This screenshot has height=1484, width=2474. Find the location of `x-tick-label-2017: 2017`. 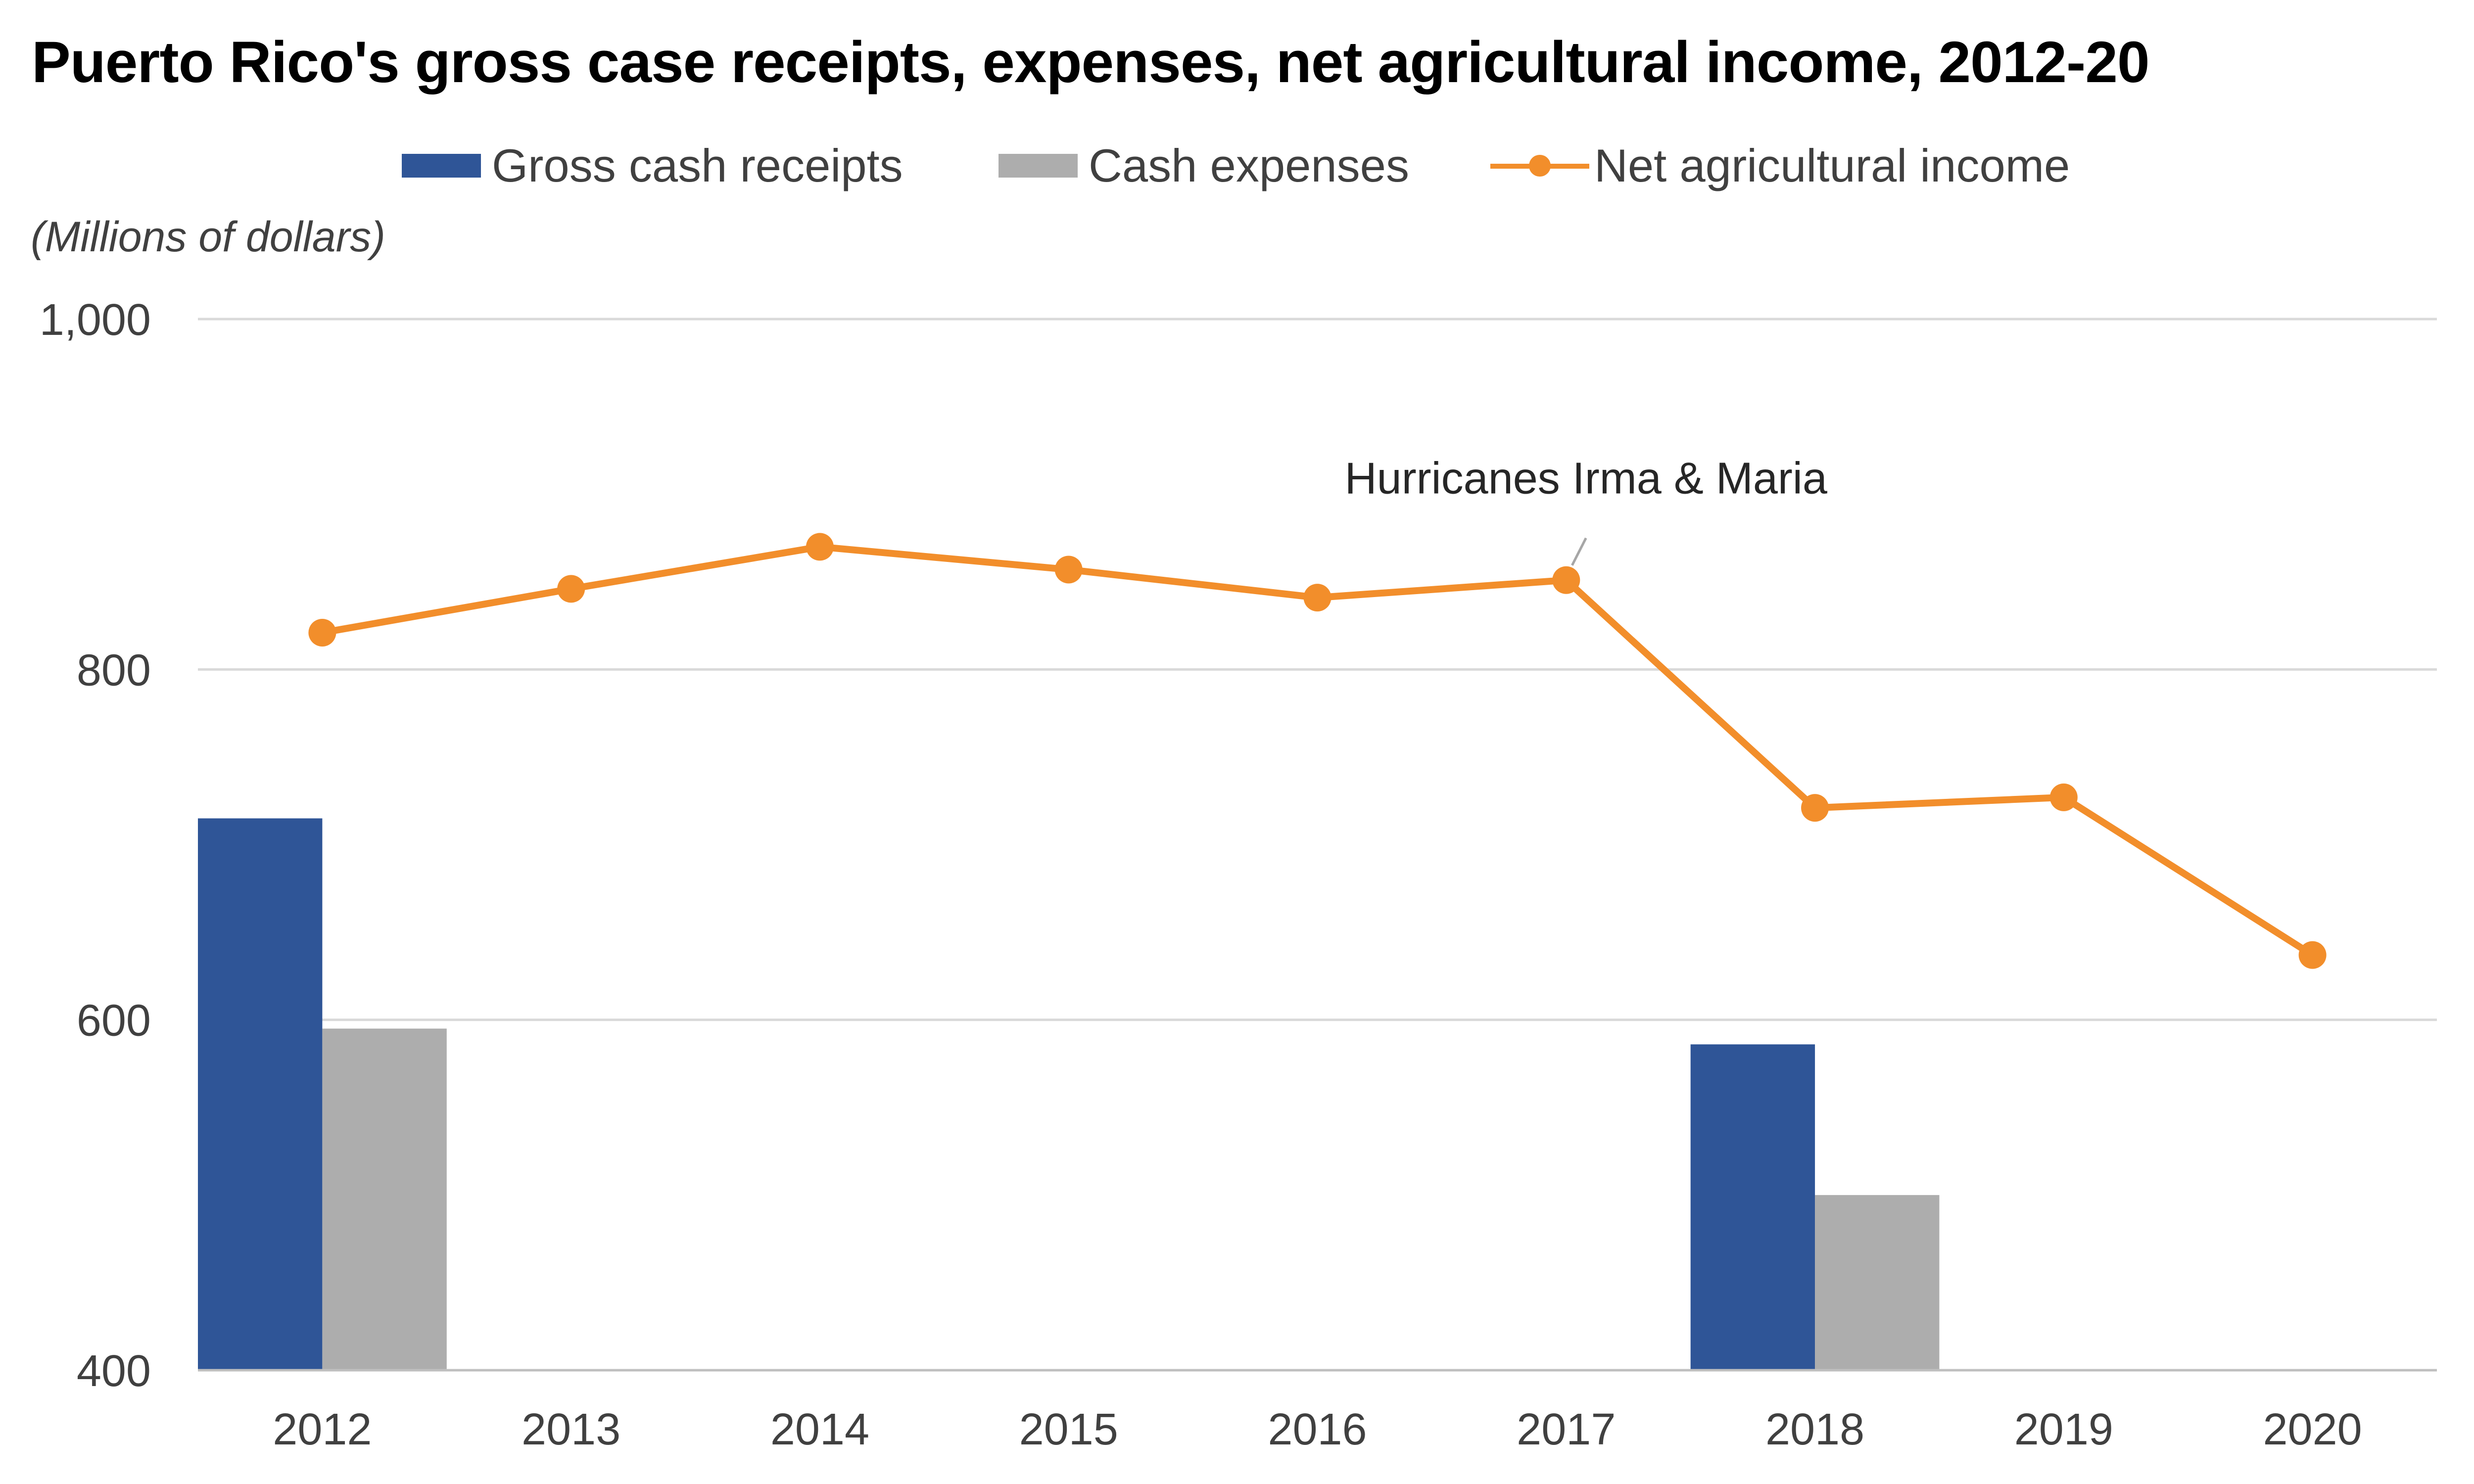

x-tick-label-2017: 2017 is located at coordinates (1567, 1429).